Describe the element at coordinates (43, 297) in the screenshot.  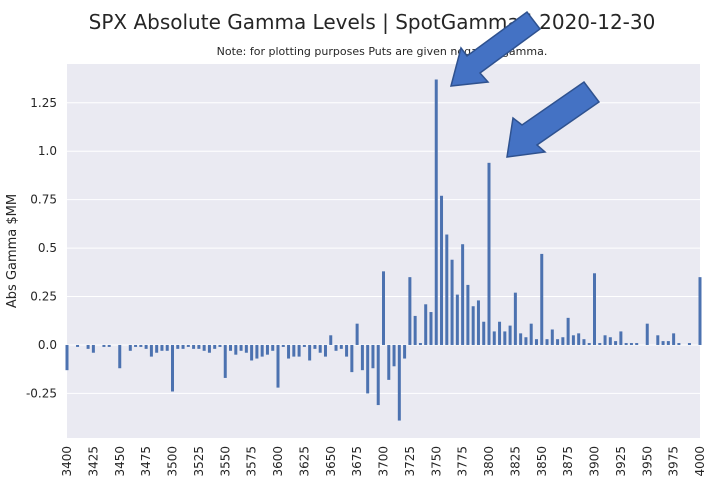
I see `y-tick-label: 0.25` at that location.